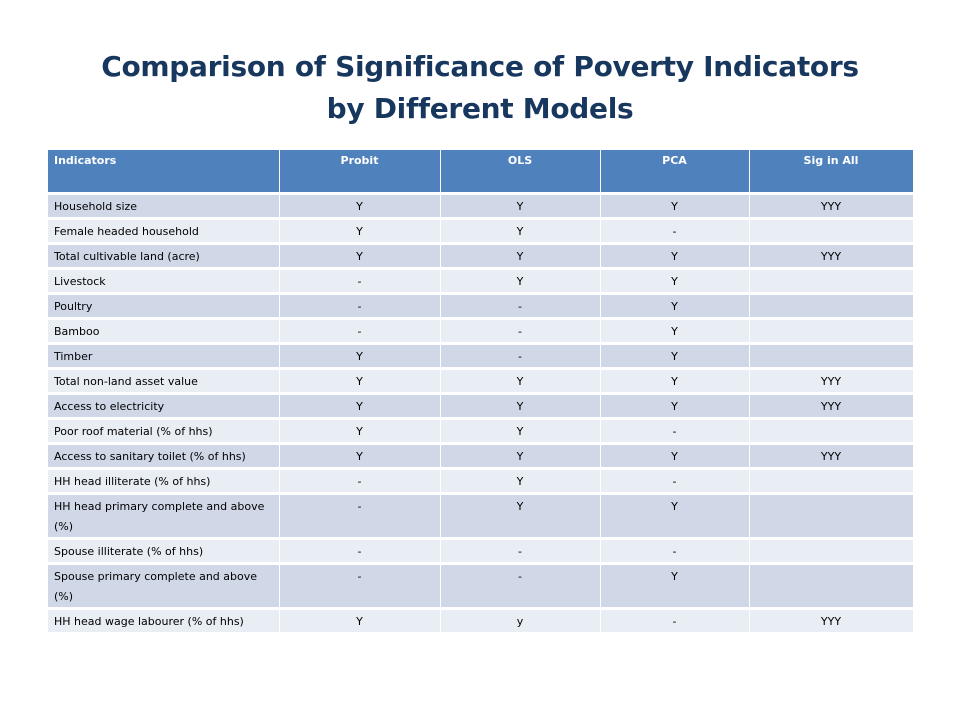 The image size is (960, 720). Describe the element at coordinates (164, 456) in the screenshot. I see `indicator-cell: Access to sanitary toilet (% of hhs)` at that location.